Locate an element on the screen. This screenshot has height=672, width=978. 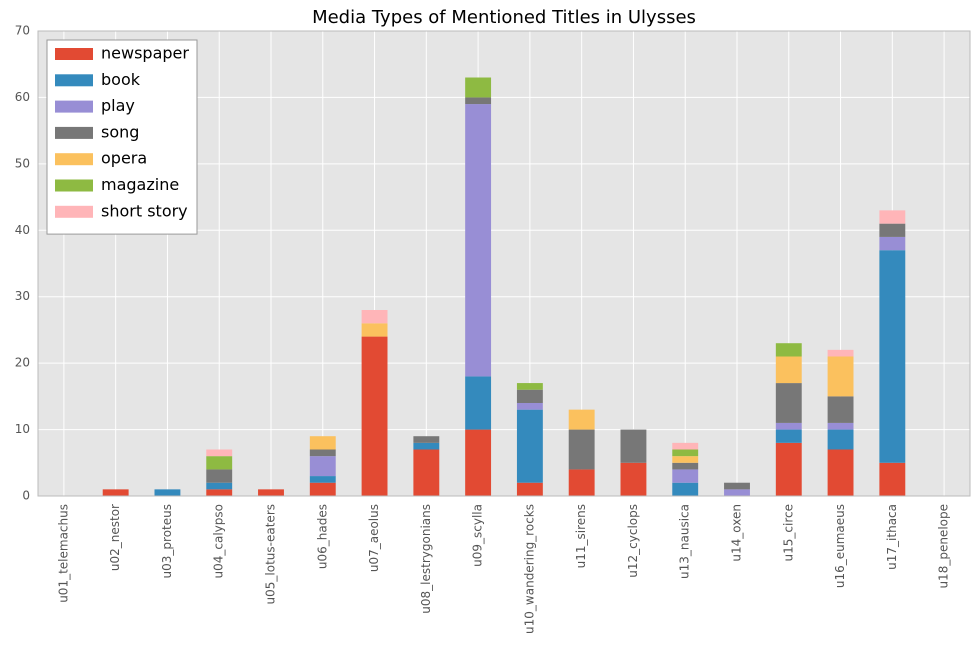
x-tick-label: u10_wandering_rocks is located at coordinates (529, 569).